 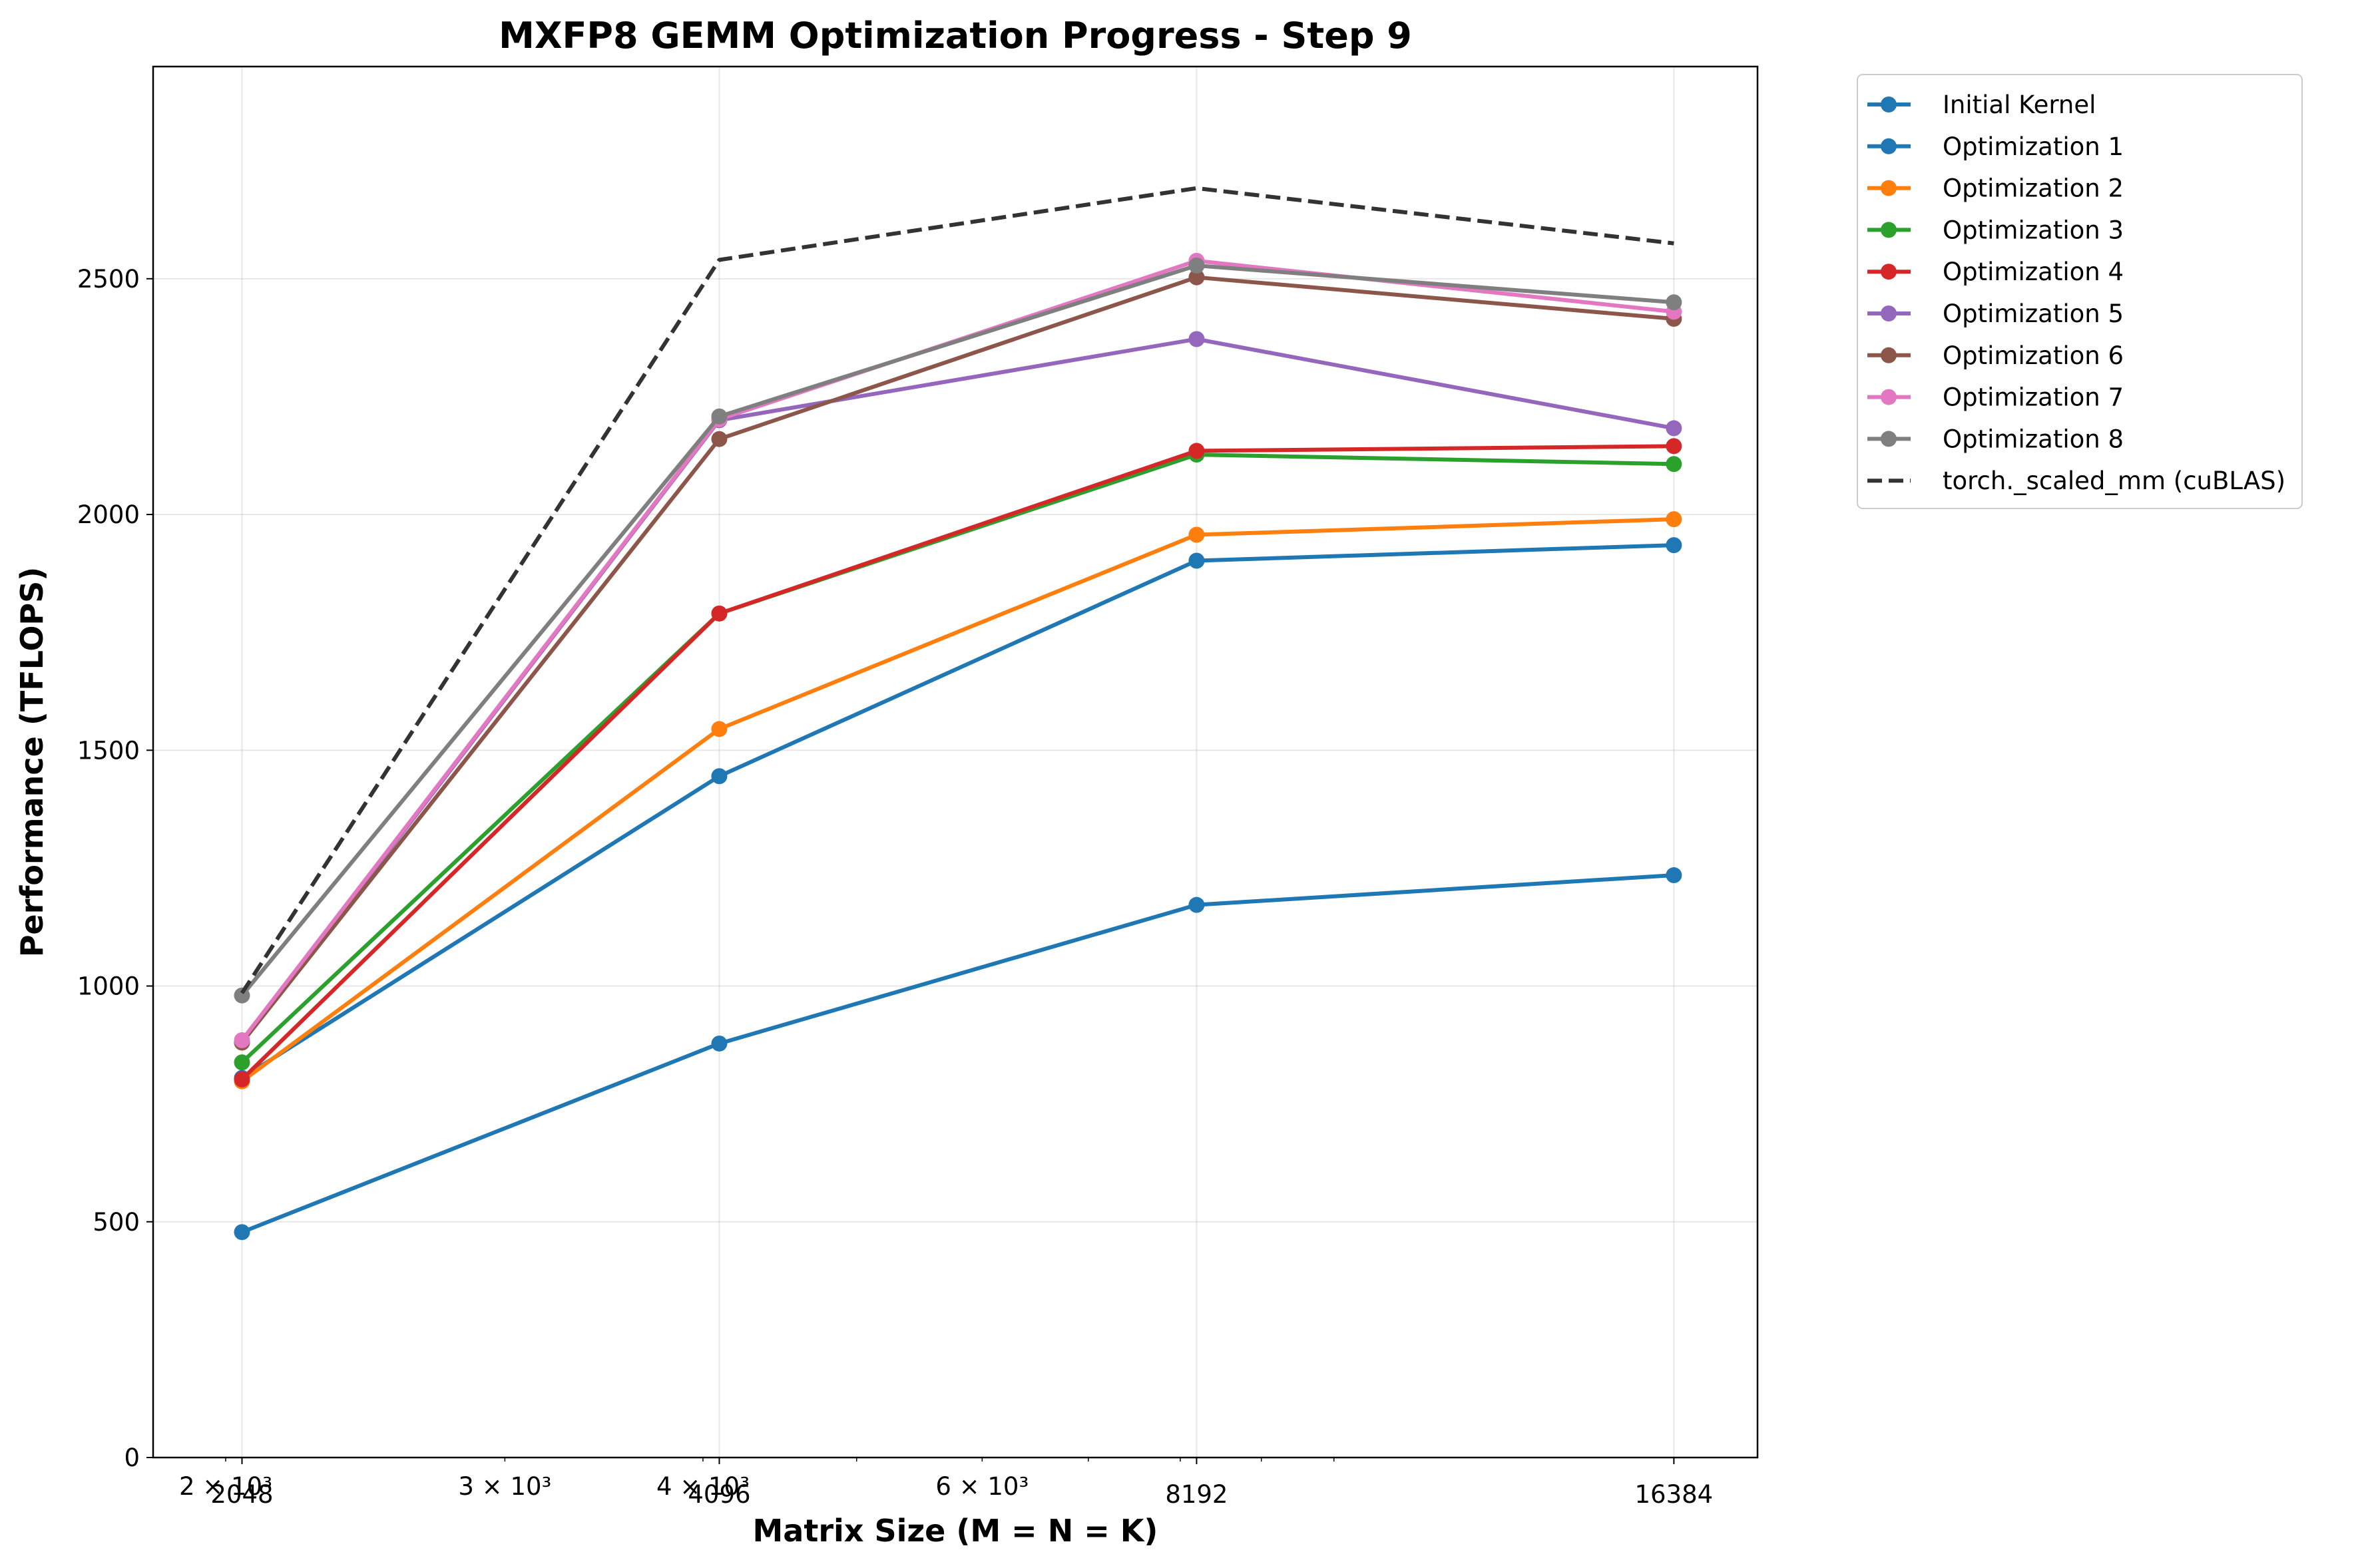 What do you see at coordinates (504, 1486) in the screenshot?
I see `x-tick-label: 3 × 10³` at bounding box center [504, 1486].